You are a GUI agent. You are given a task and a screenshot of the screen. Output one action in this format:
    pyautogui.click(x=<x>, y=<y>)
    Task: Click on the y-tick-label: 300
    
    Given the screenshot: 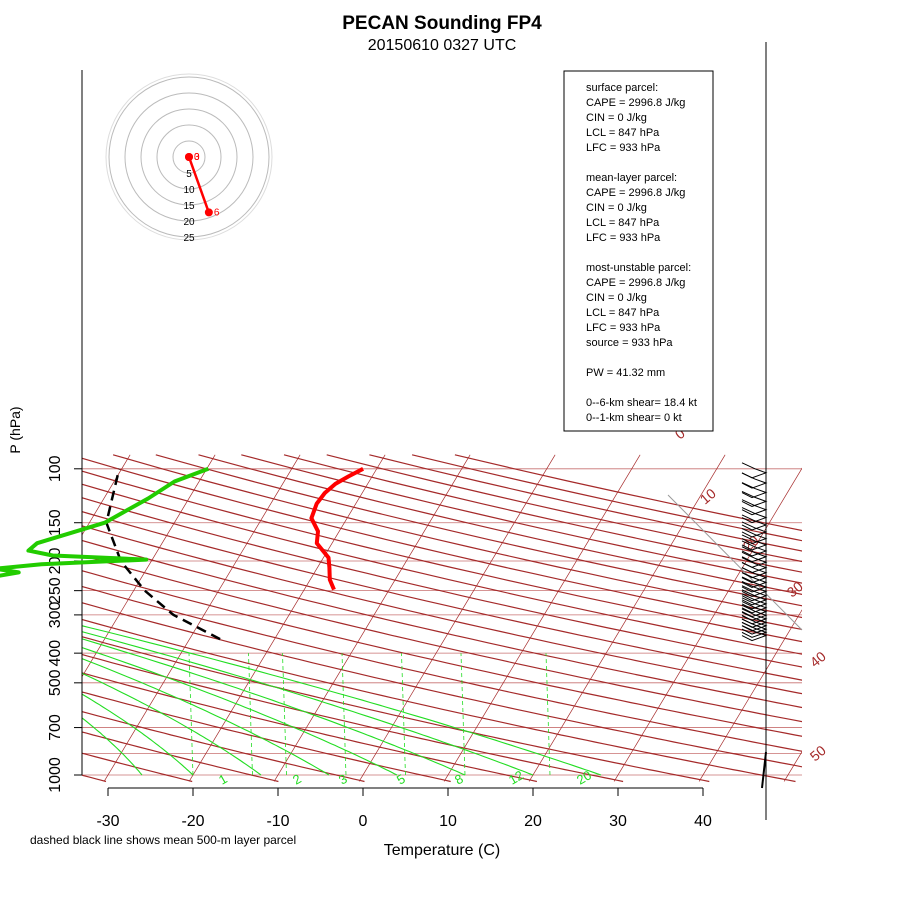 What is the action you would take?
    pyautogui.click(x=55, y=614)
    